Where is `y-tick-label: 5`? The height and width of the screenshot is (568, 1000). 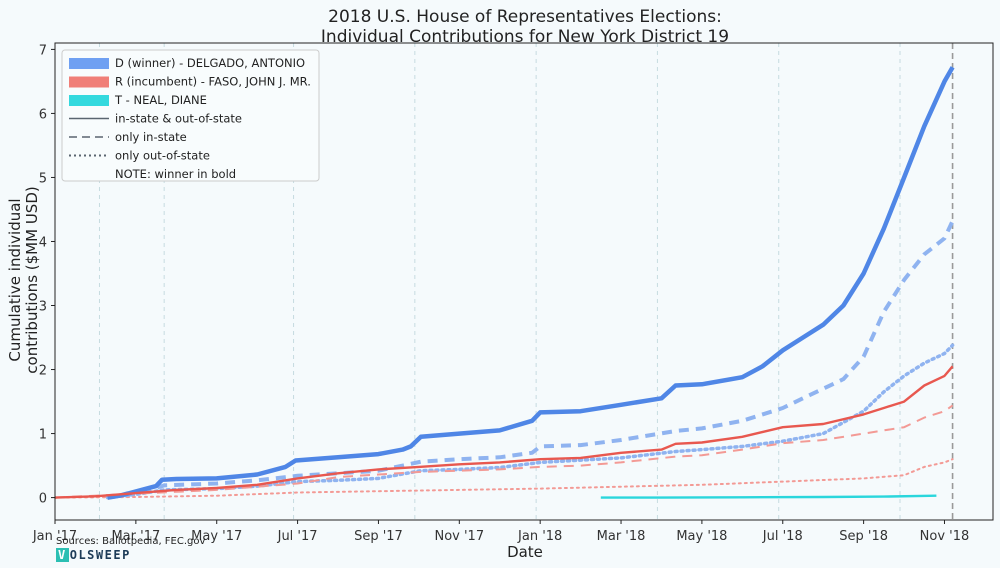 y-tick-label: 5 is located at coordinates (43, 178).